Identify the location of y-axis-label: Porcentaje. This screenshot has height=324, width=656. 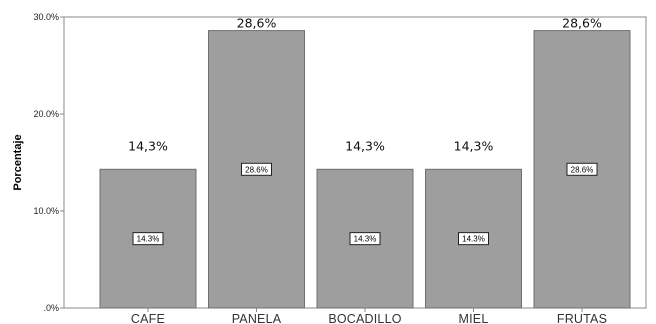
(18, 162).